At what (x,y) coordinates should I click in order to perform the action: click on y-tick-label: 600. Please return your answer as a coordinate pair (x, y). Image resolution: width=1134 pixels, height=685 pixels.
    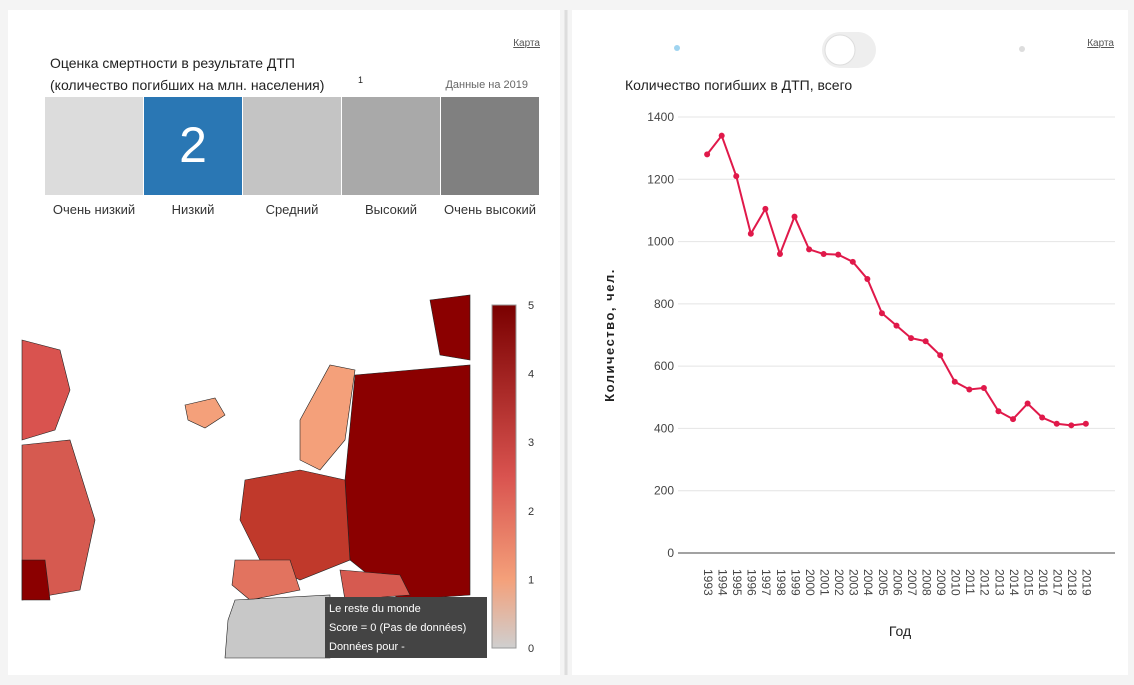
    Looking at the image, I should click on (664, 366).